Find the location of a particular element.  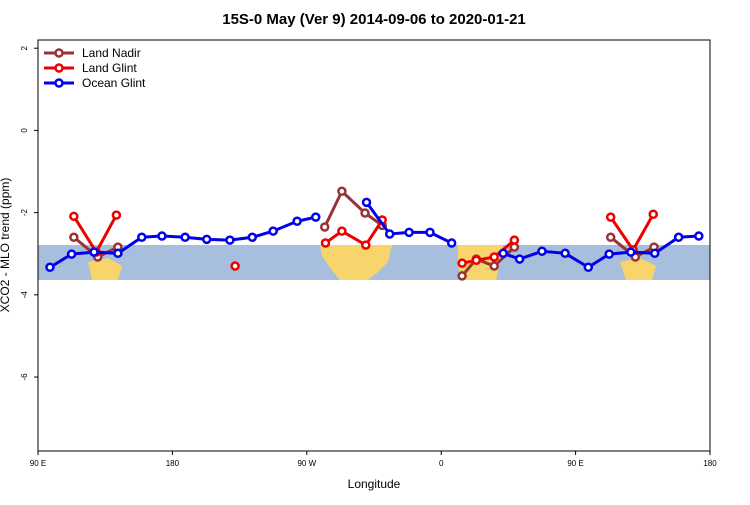

x-tick-label: 0 is located at coordinates (441, 463).